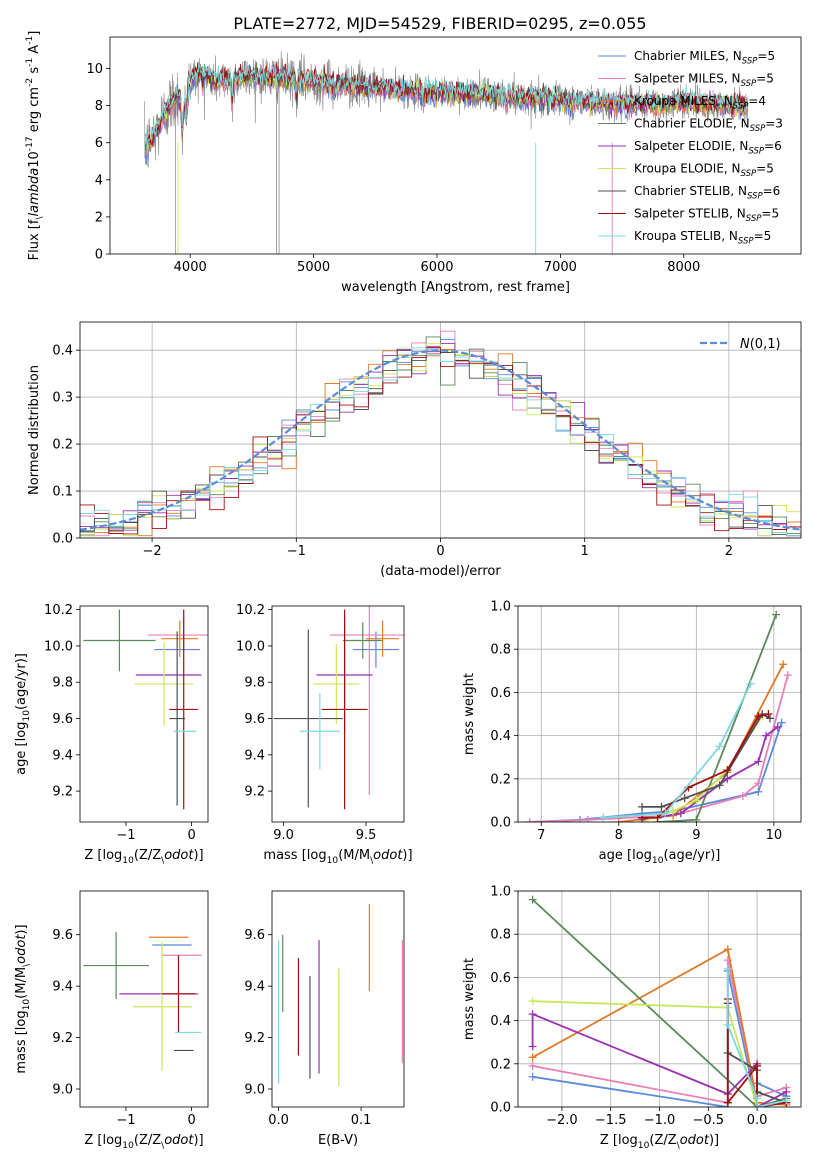 Image resolution: width=819 pixels, height=1170 pixels. I want to click on legend-label: Kroupa STELIB, NSSP=5, so click(702, 238).